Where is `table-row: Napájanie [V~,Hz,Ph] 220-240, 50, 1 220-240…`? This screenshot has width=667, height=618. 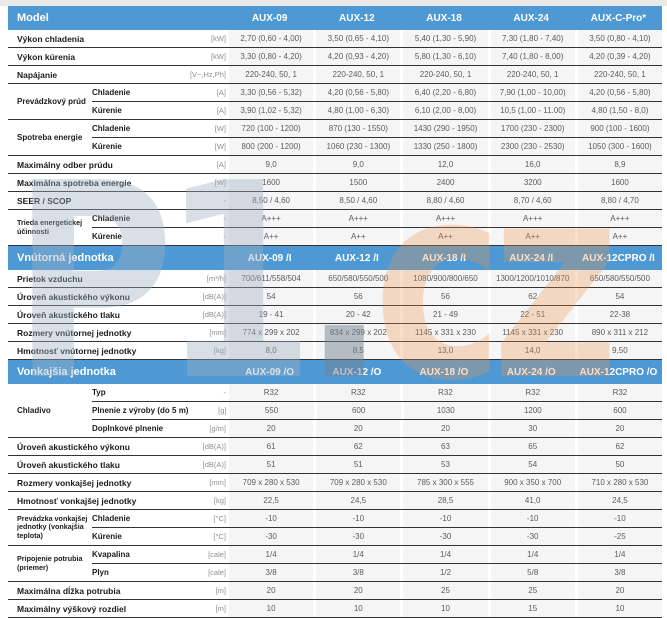 table-row: Napájanie [V~,Hz,Ph] 220-240, 50, 1 220-240… is located at coordinates (335, 75).